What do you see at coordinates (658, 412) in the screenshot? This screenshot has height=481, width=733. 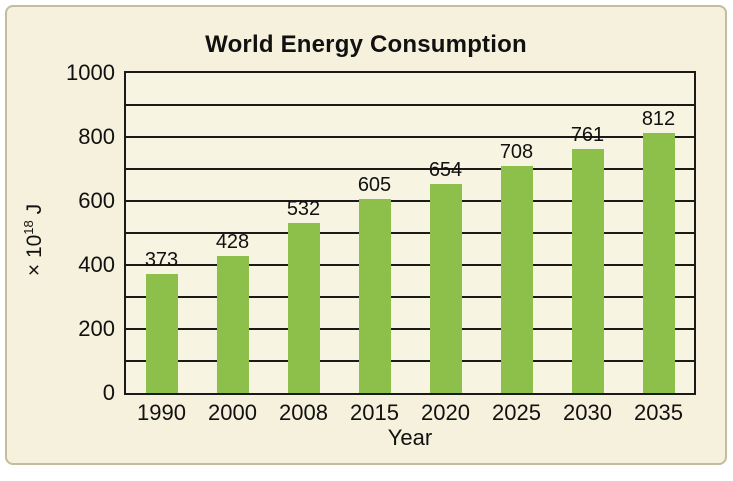 I see `x-tick-label-2035: 2035` at bounding box center [658, 412].